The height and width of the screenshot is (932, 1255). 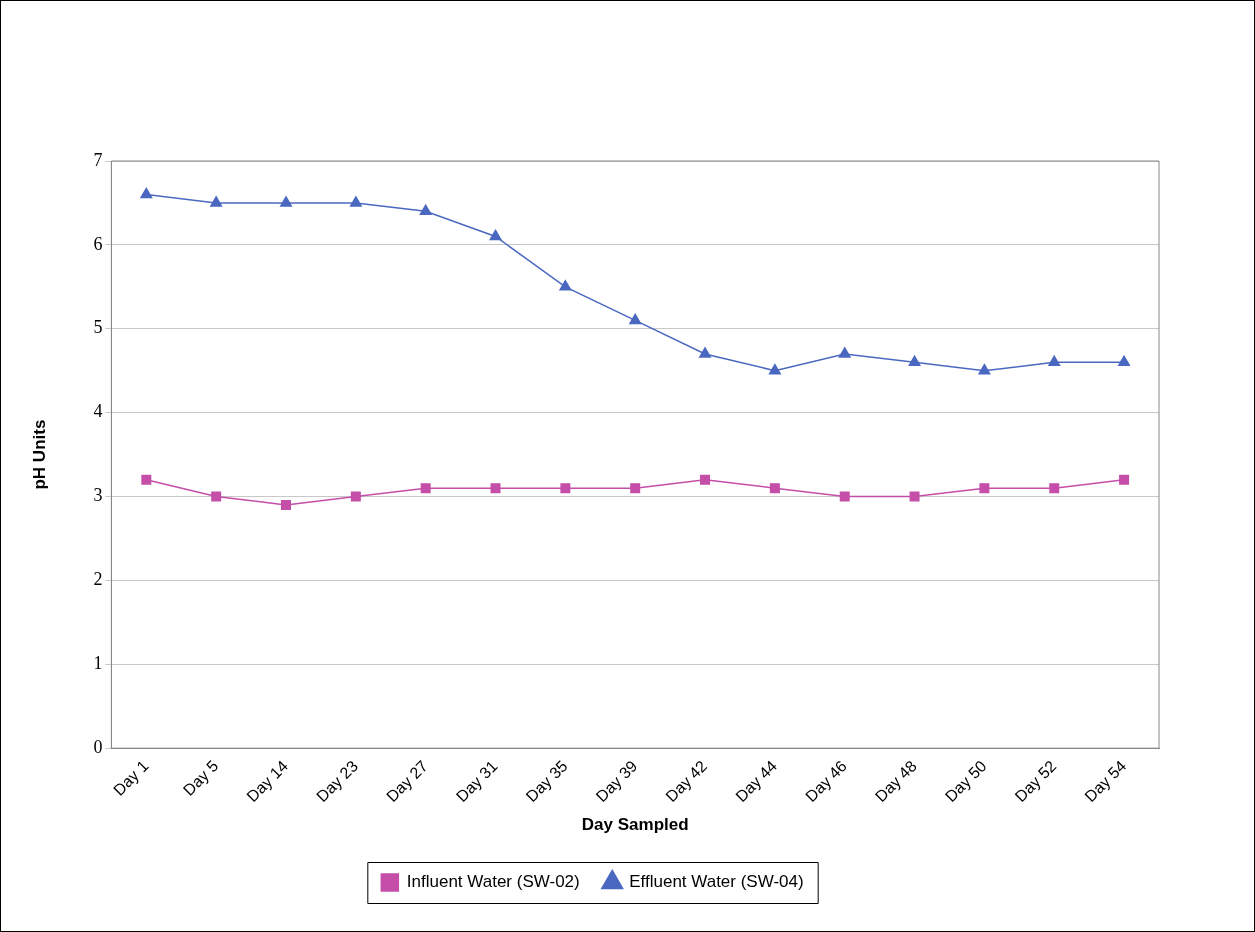 I want to click on x-tick-label: Day 44, so click(x=756, y=781).